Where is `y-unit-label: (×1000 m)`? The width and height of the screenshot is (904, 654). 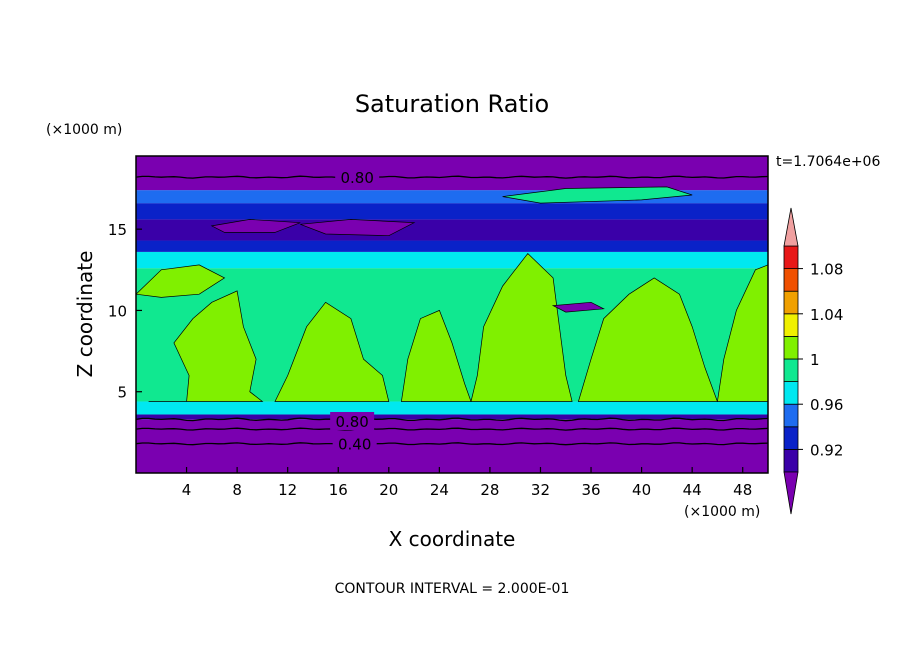 y-unit-label: (×1000 m) is located at coordinates (84, 130).